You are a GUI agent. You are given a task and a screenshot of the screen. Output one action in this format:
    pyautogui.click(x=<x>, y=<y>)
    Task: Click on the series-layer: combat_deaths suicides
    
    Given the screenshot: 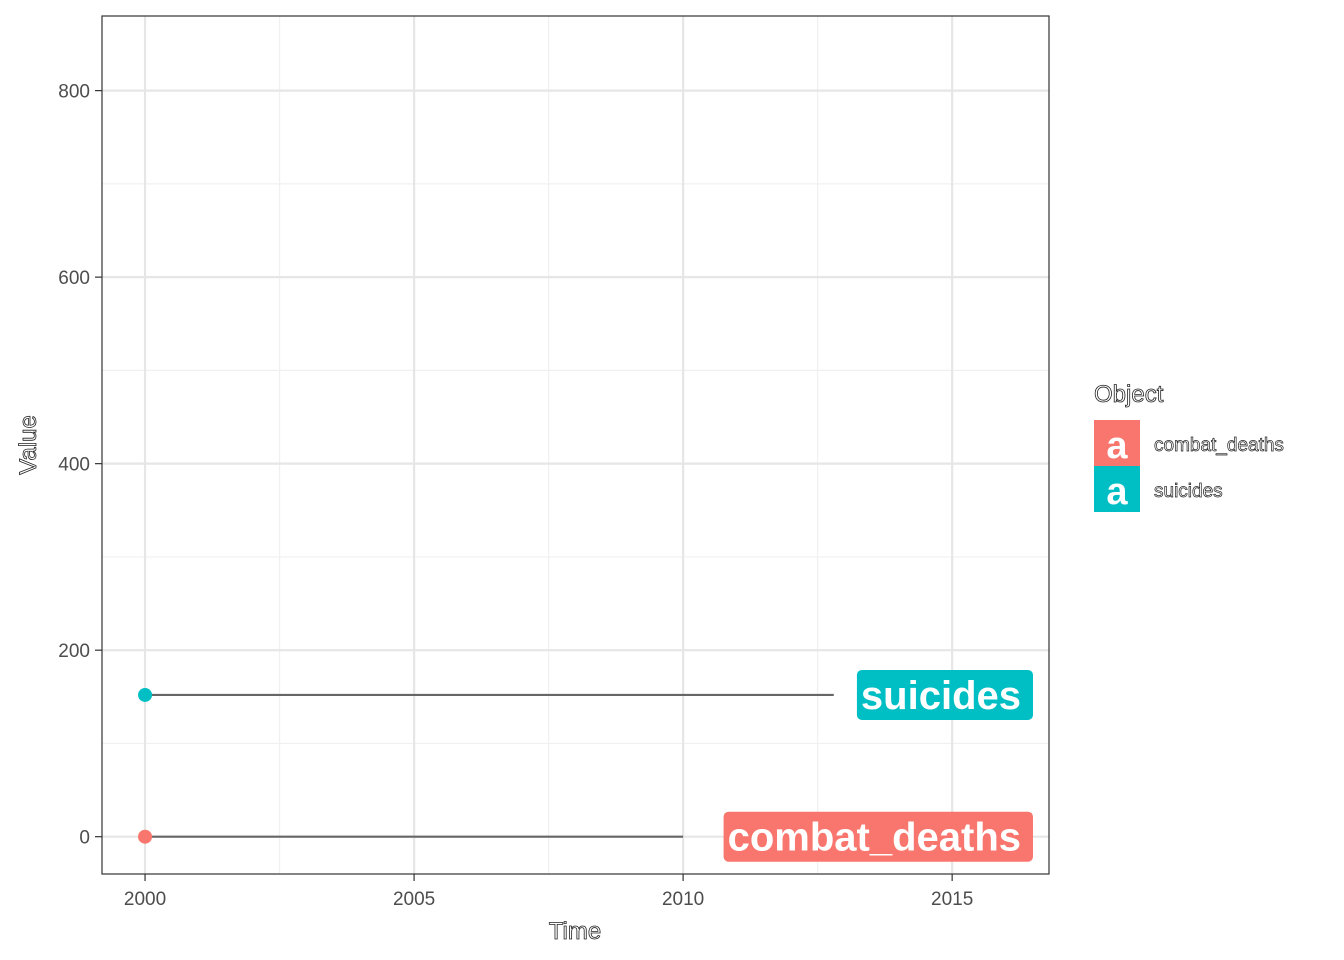 What is the action you would take?
    pyautogui.click(x=585, y=765)
    